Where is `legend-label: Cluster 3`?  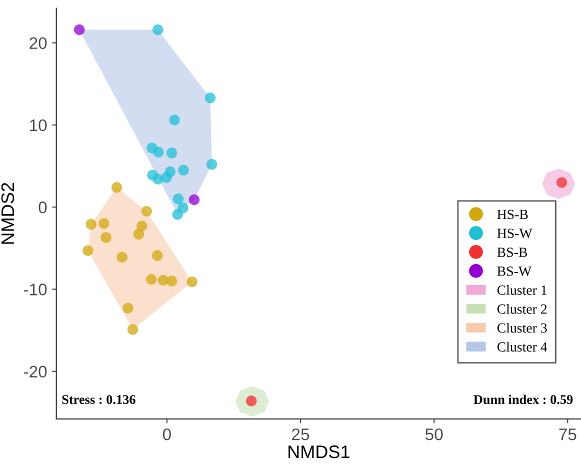 legend-label: Cluster 3 is located at coordinates (522, 327).